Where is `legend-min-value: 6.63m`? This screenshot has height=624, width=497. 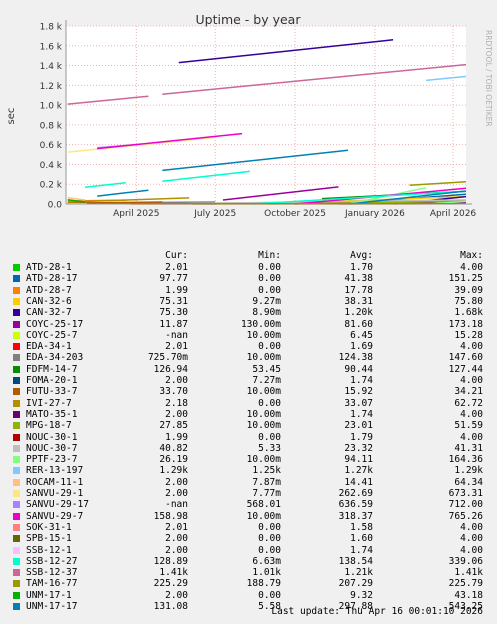 legend-min-value: 6.63m is located at coordinates (266, 561).